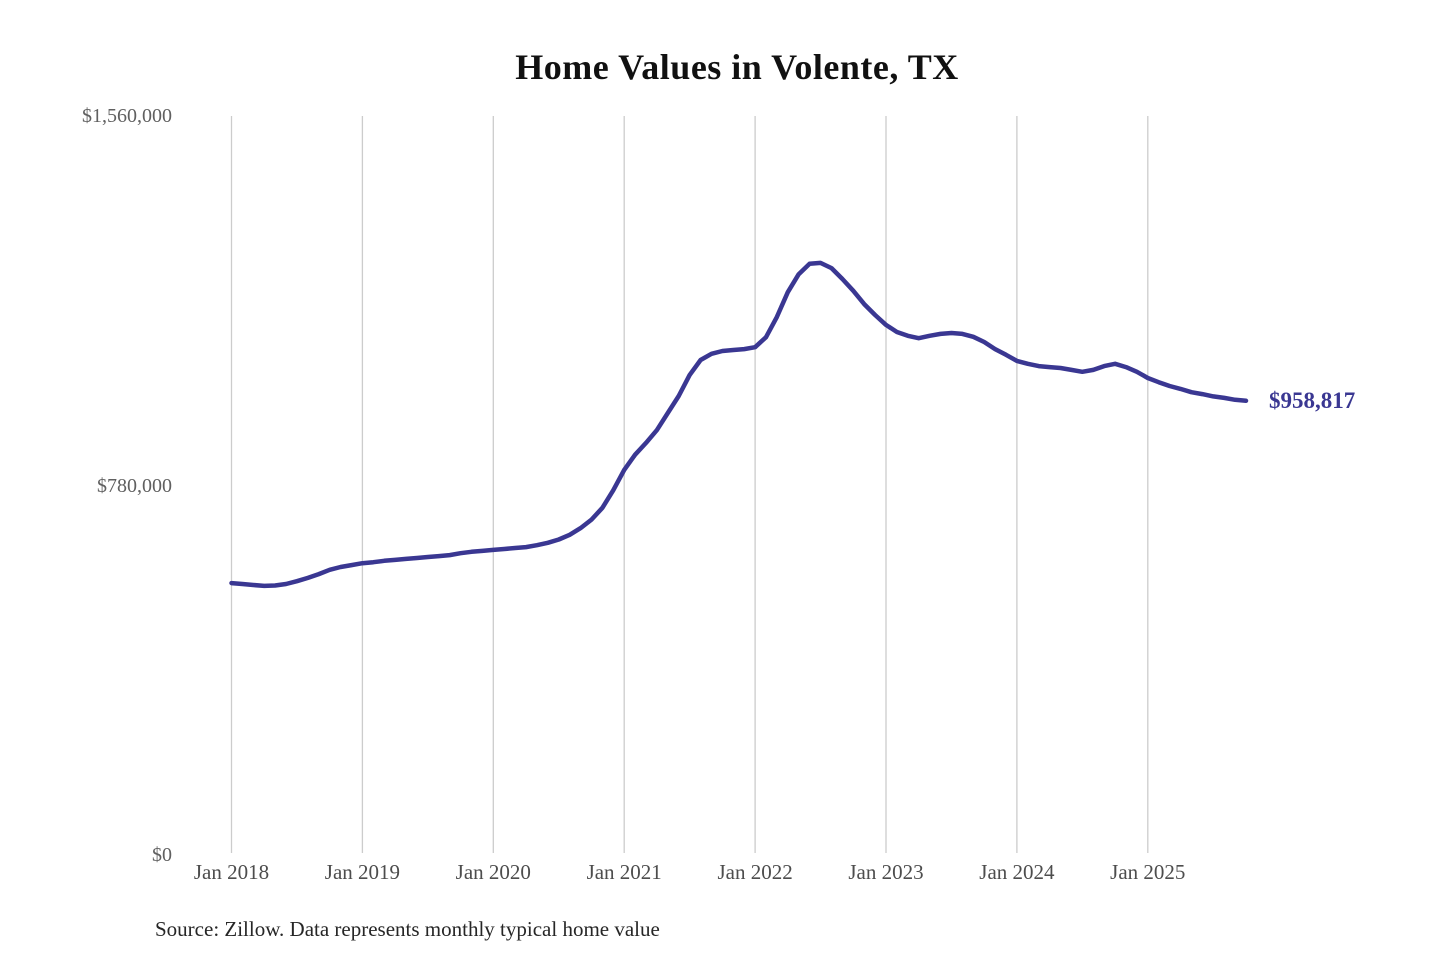 Image resolution: width=1440 pixels, height=960 pixels. Describe the element at coordinates (737, 67) in the screenshot. I see `chart-title: Home Values in Volente, TX` at that location.